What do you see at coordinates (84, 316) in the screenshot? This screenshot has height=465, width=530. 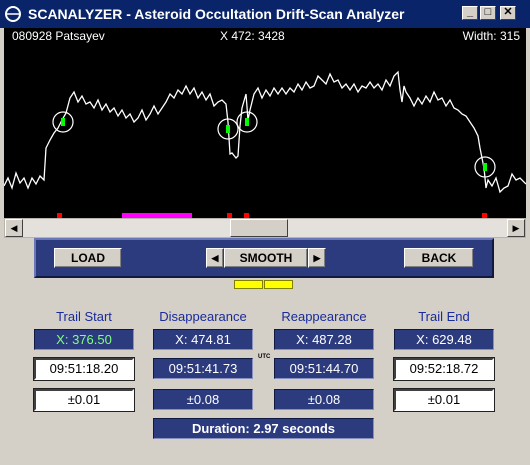 I see `trail-start-label: Trail Start` at bounding box center [84, 316].